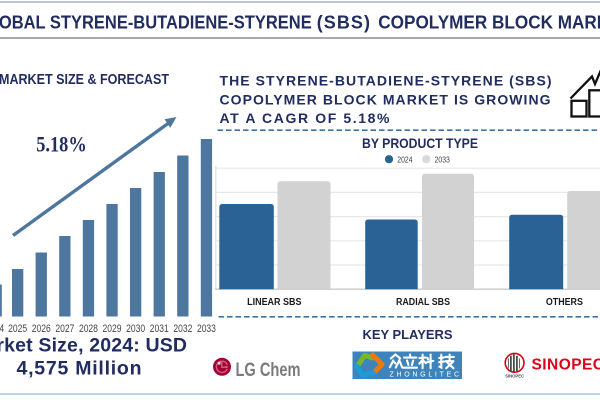 The height and width of the screenshot is (400, 600). What do you see at coordinates (564, 302) in the screenshot?
I see `svg-text: OTHERS` at bounding box center [564, 302].